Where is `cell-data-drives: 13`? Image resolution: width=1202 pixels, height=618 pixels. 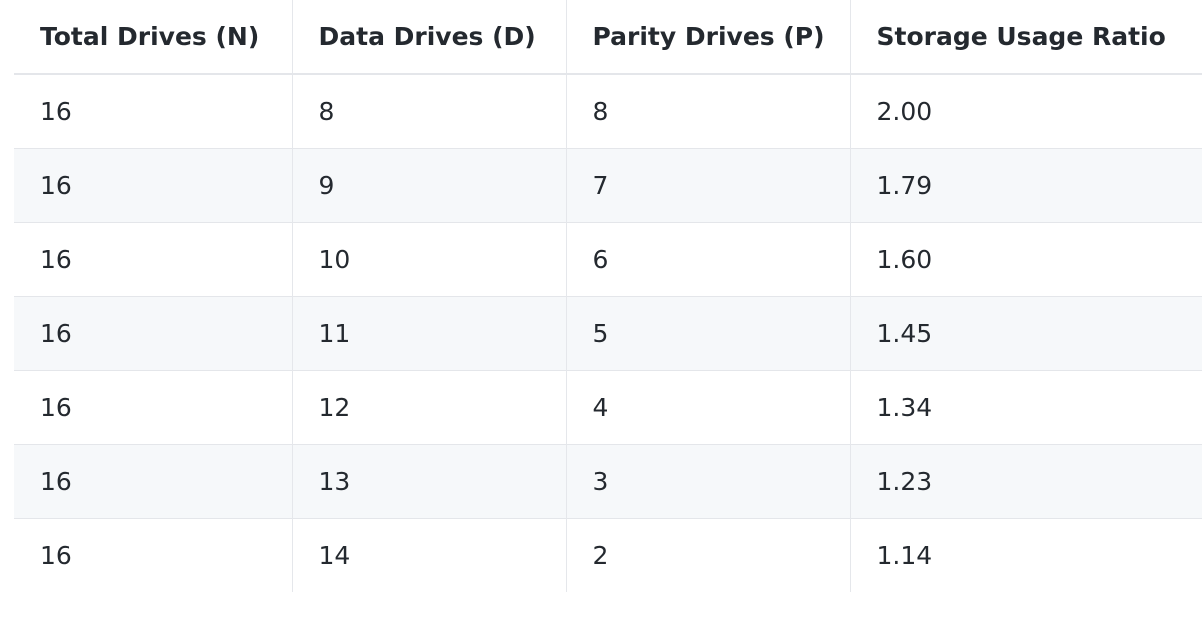 cell-data-drives: 13 is located at coordinates (429, 480).